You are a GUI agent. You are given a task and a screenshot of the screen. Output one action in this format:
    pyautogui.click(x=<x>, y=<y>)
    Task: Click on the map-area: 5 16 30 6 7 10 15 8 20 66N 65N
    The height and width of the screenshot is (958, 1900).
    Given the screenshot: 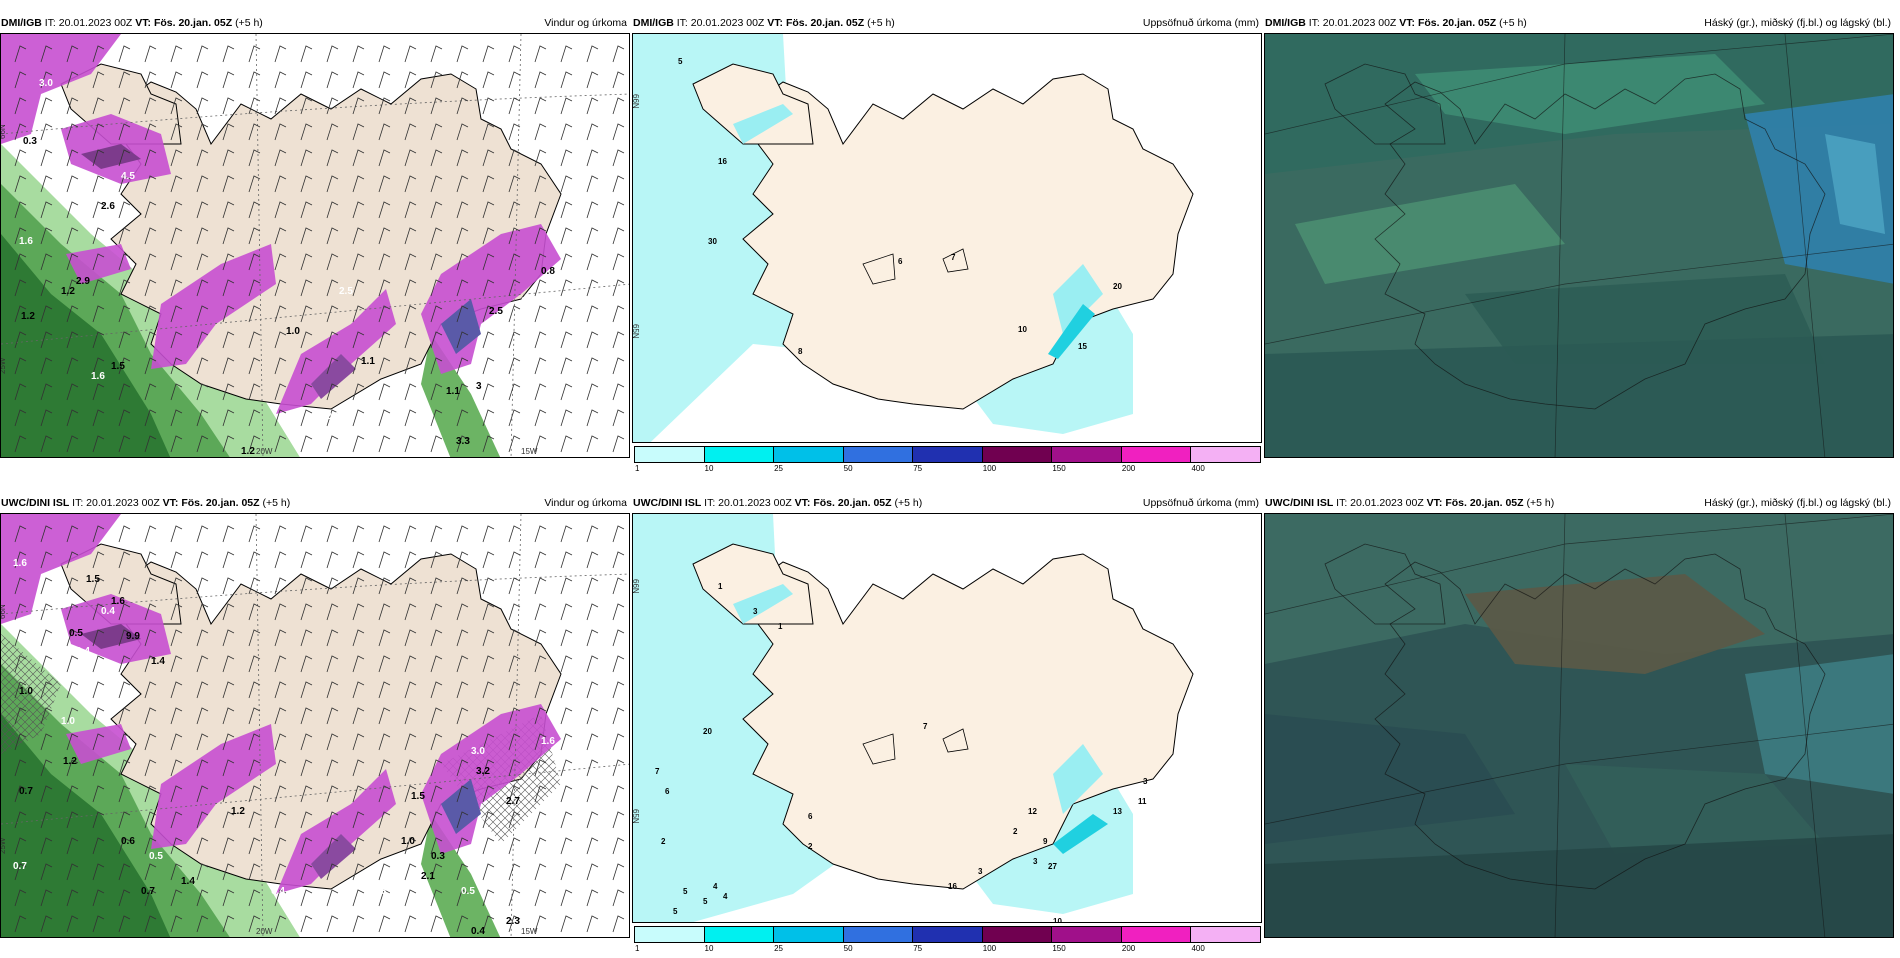 What is the action you would take?
    pyautogui.click(x=947, y=238)
    